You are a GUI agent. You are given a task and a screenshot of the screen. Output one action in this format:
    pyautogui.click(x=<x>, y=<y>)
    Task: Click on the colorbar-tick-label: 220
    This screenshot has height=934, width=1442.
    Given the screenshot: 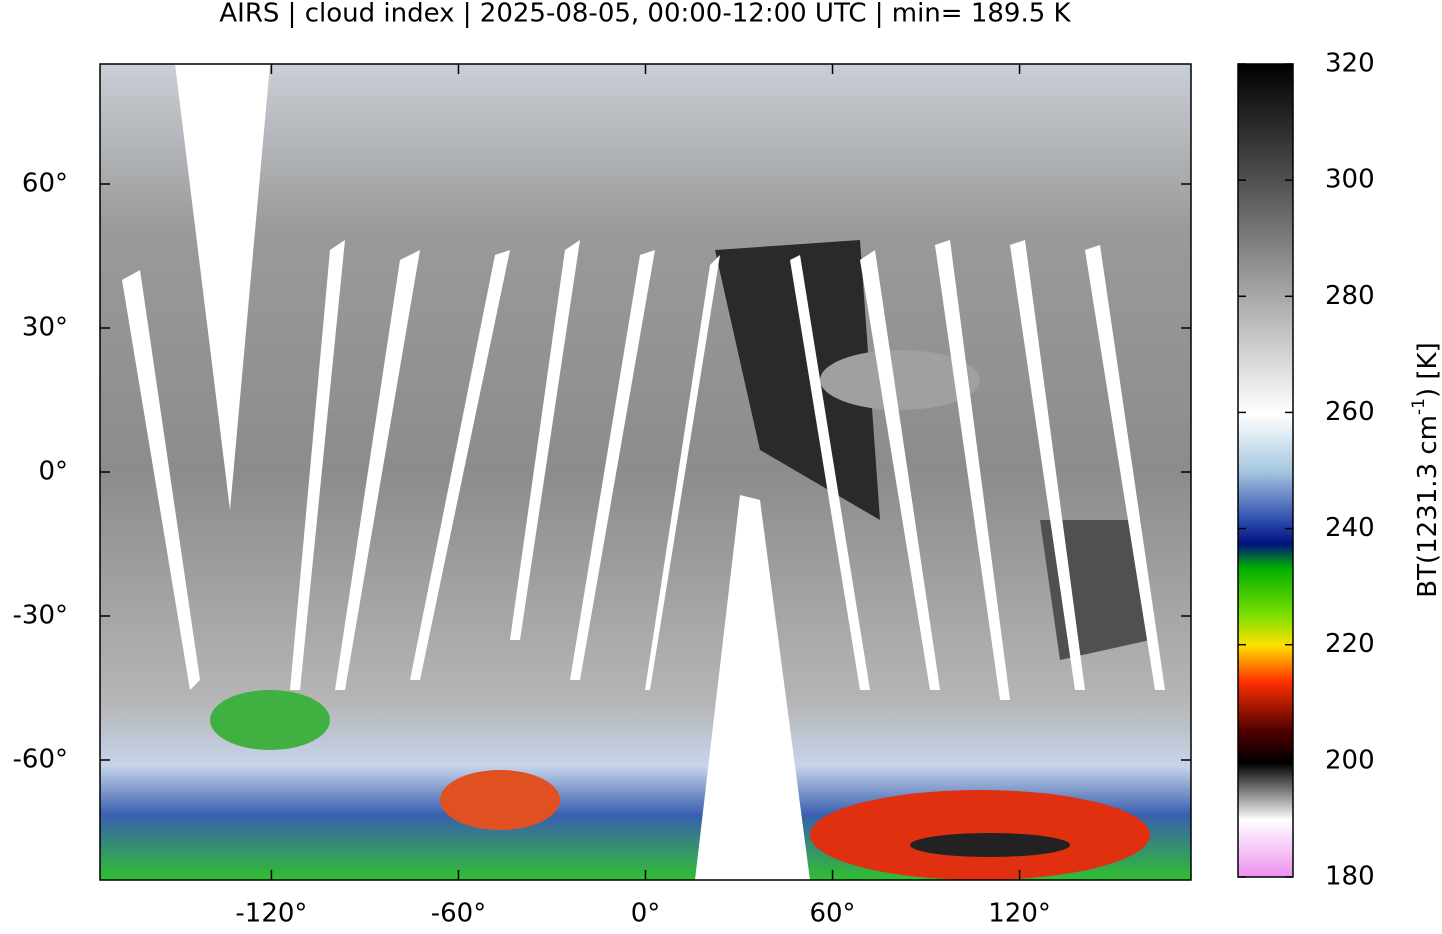 What is the action you would take?
    pyautogui.click(x=1350, y=644)
    